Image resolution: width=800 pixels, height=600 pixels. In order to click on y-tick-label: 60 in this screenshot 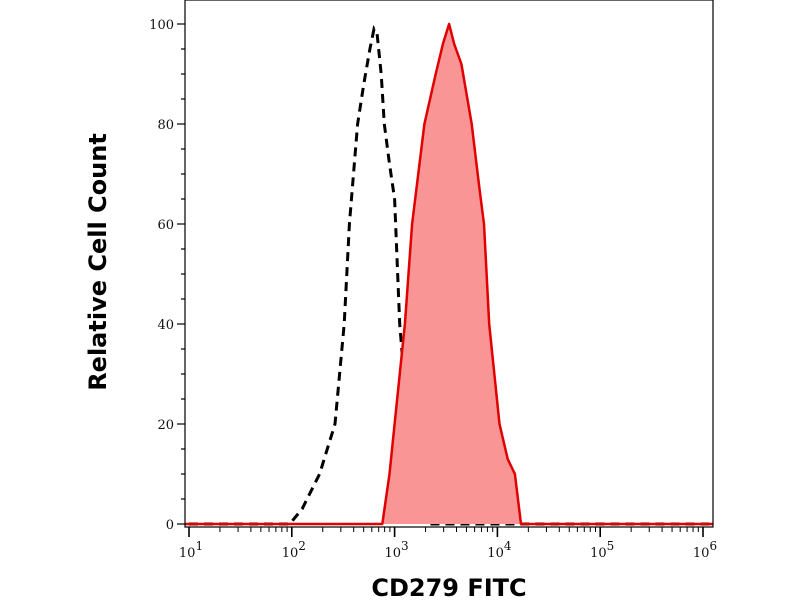, I will do `click(165, 225)`.